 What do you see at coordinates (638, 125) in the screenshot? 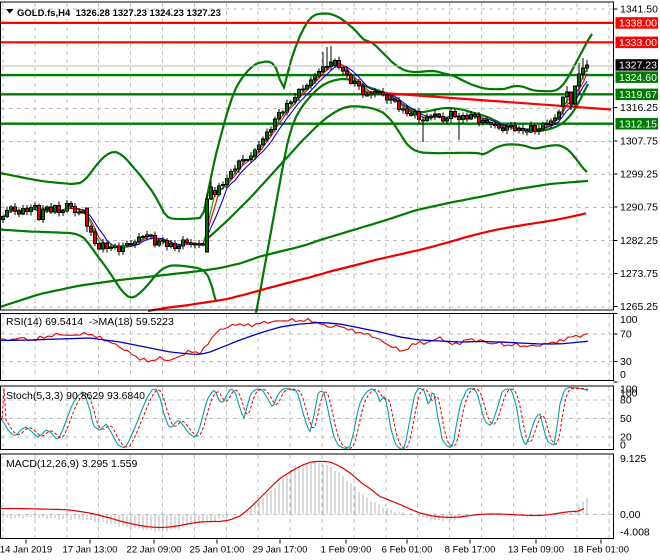
I see `svg-text: 1312.15` at bounding box center [638, 125].